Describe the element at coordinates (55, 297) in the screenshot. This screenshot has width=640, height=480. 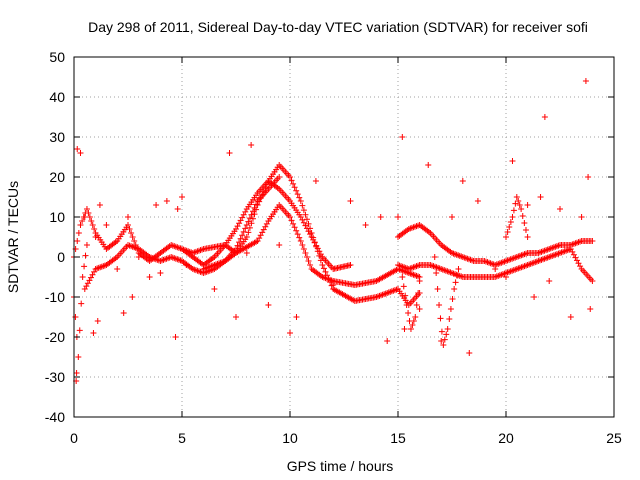
I see `y-tick-label: -10` at that location.